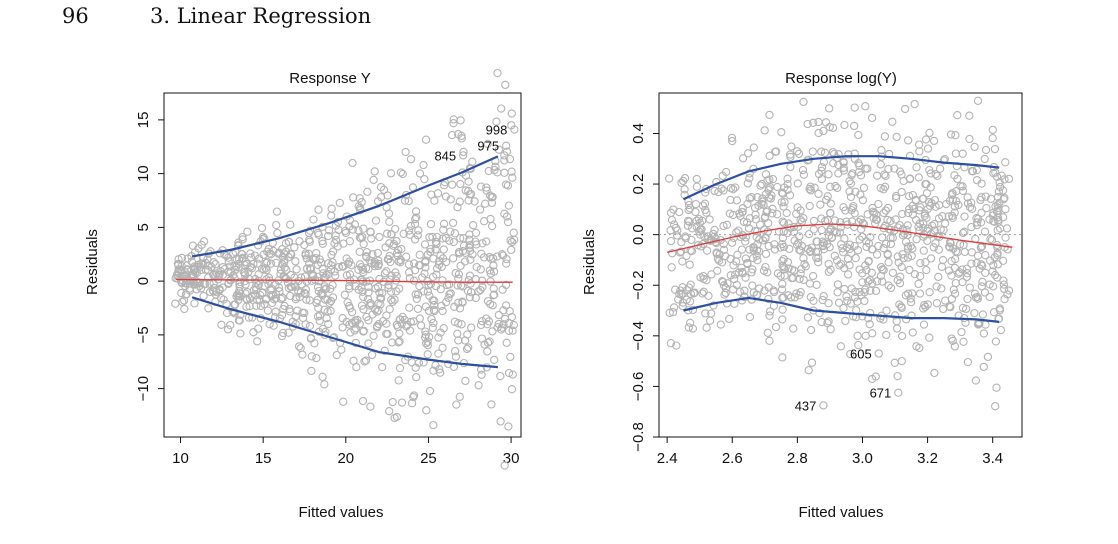 The width and height of the screenshot is (1118, 544). Describe the element at coordinates (862, 458) in the screenshot. I see `x-tick-label: 3.0` at that location.